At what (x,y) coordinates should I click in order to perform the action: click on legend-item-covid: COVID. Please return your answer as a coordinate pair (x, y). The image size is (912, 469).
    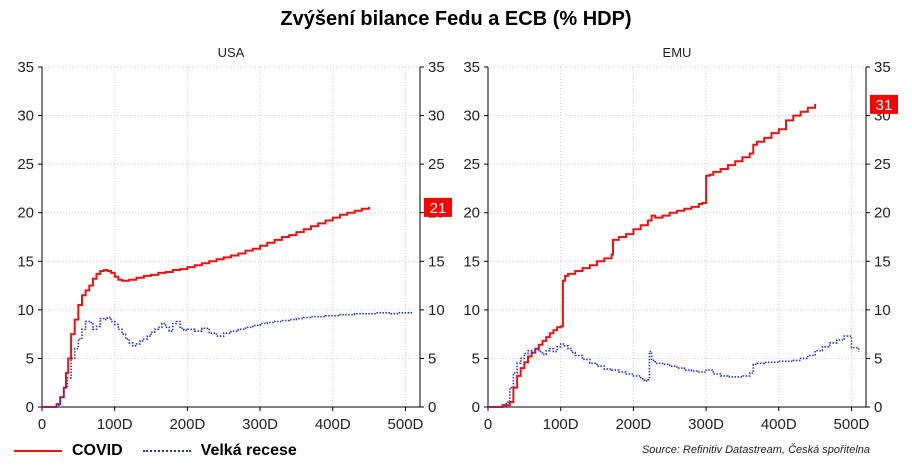
    Looking at the image, I should click on (68, 451).